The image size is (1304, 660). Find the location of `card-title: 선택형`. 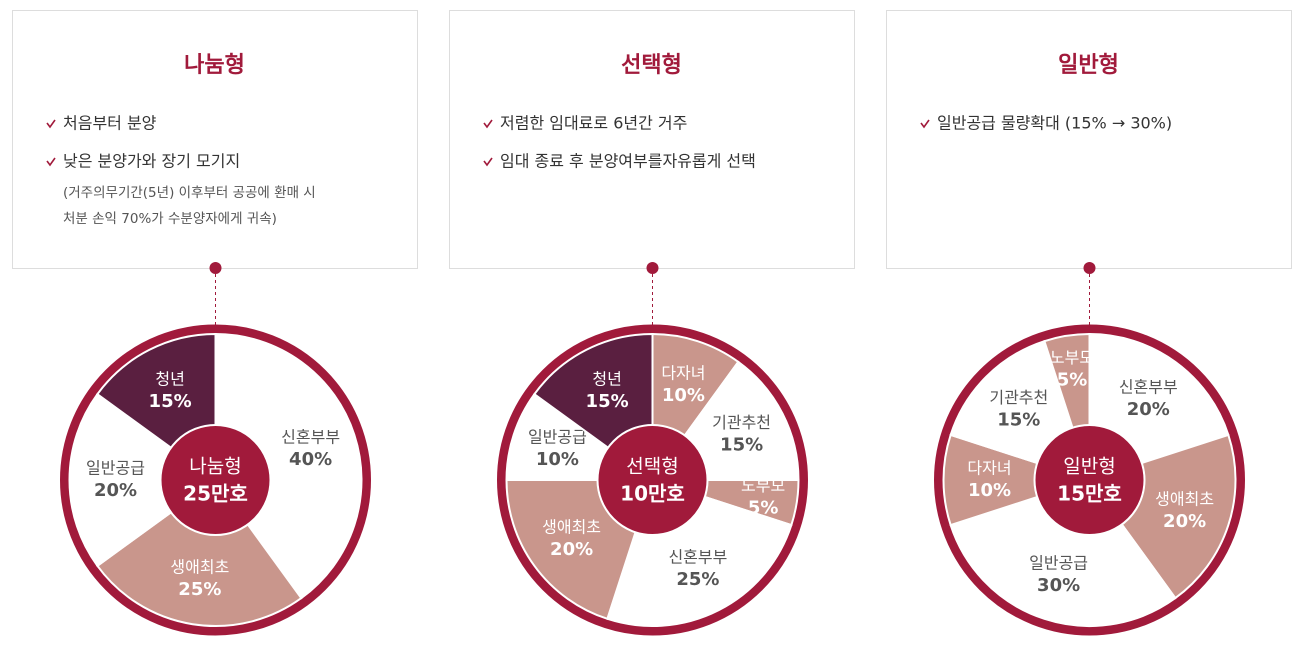

card-title: 선택형 is located at coordinates (651, 65).